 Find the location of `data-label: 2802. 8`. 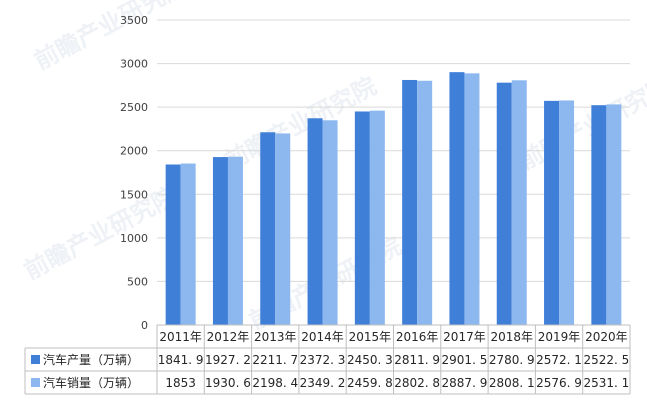

data-label: 2802. 8 is located at coordinates (417, 383).